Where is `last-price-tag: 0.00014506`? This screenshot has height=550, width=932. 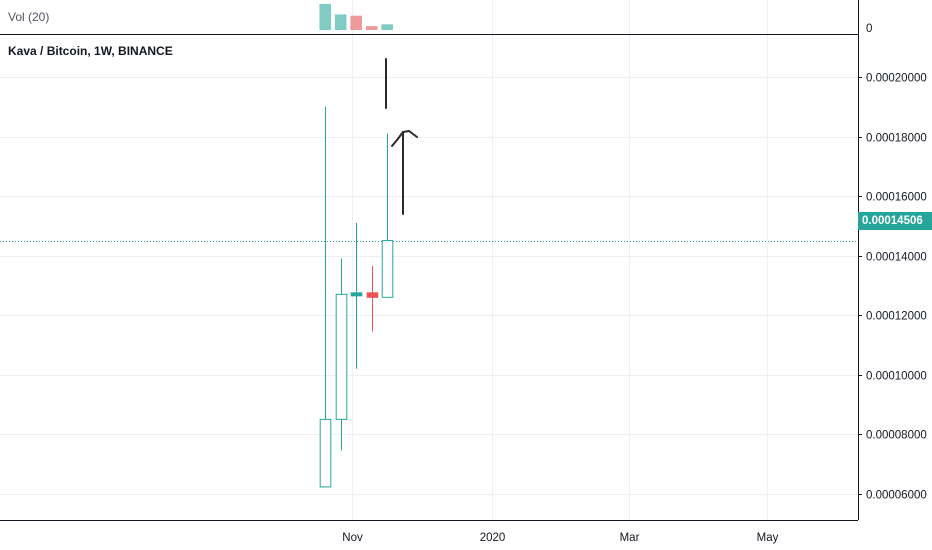 last-price-tag: 0.00014506 is located at coordinates (895, 221).